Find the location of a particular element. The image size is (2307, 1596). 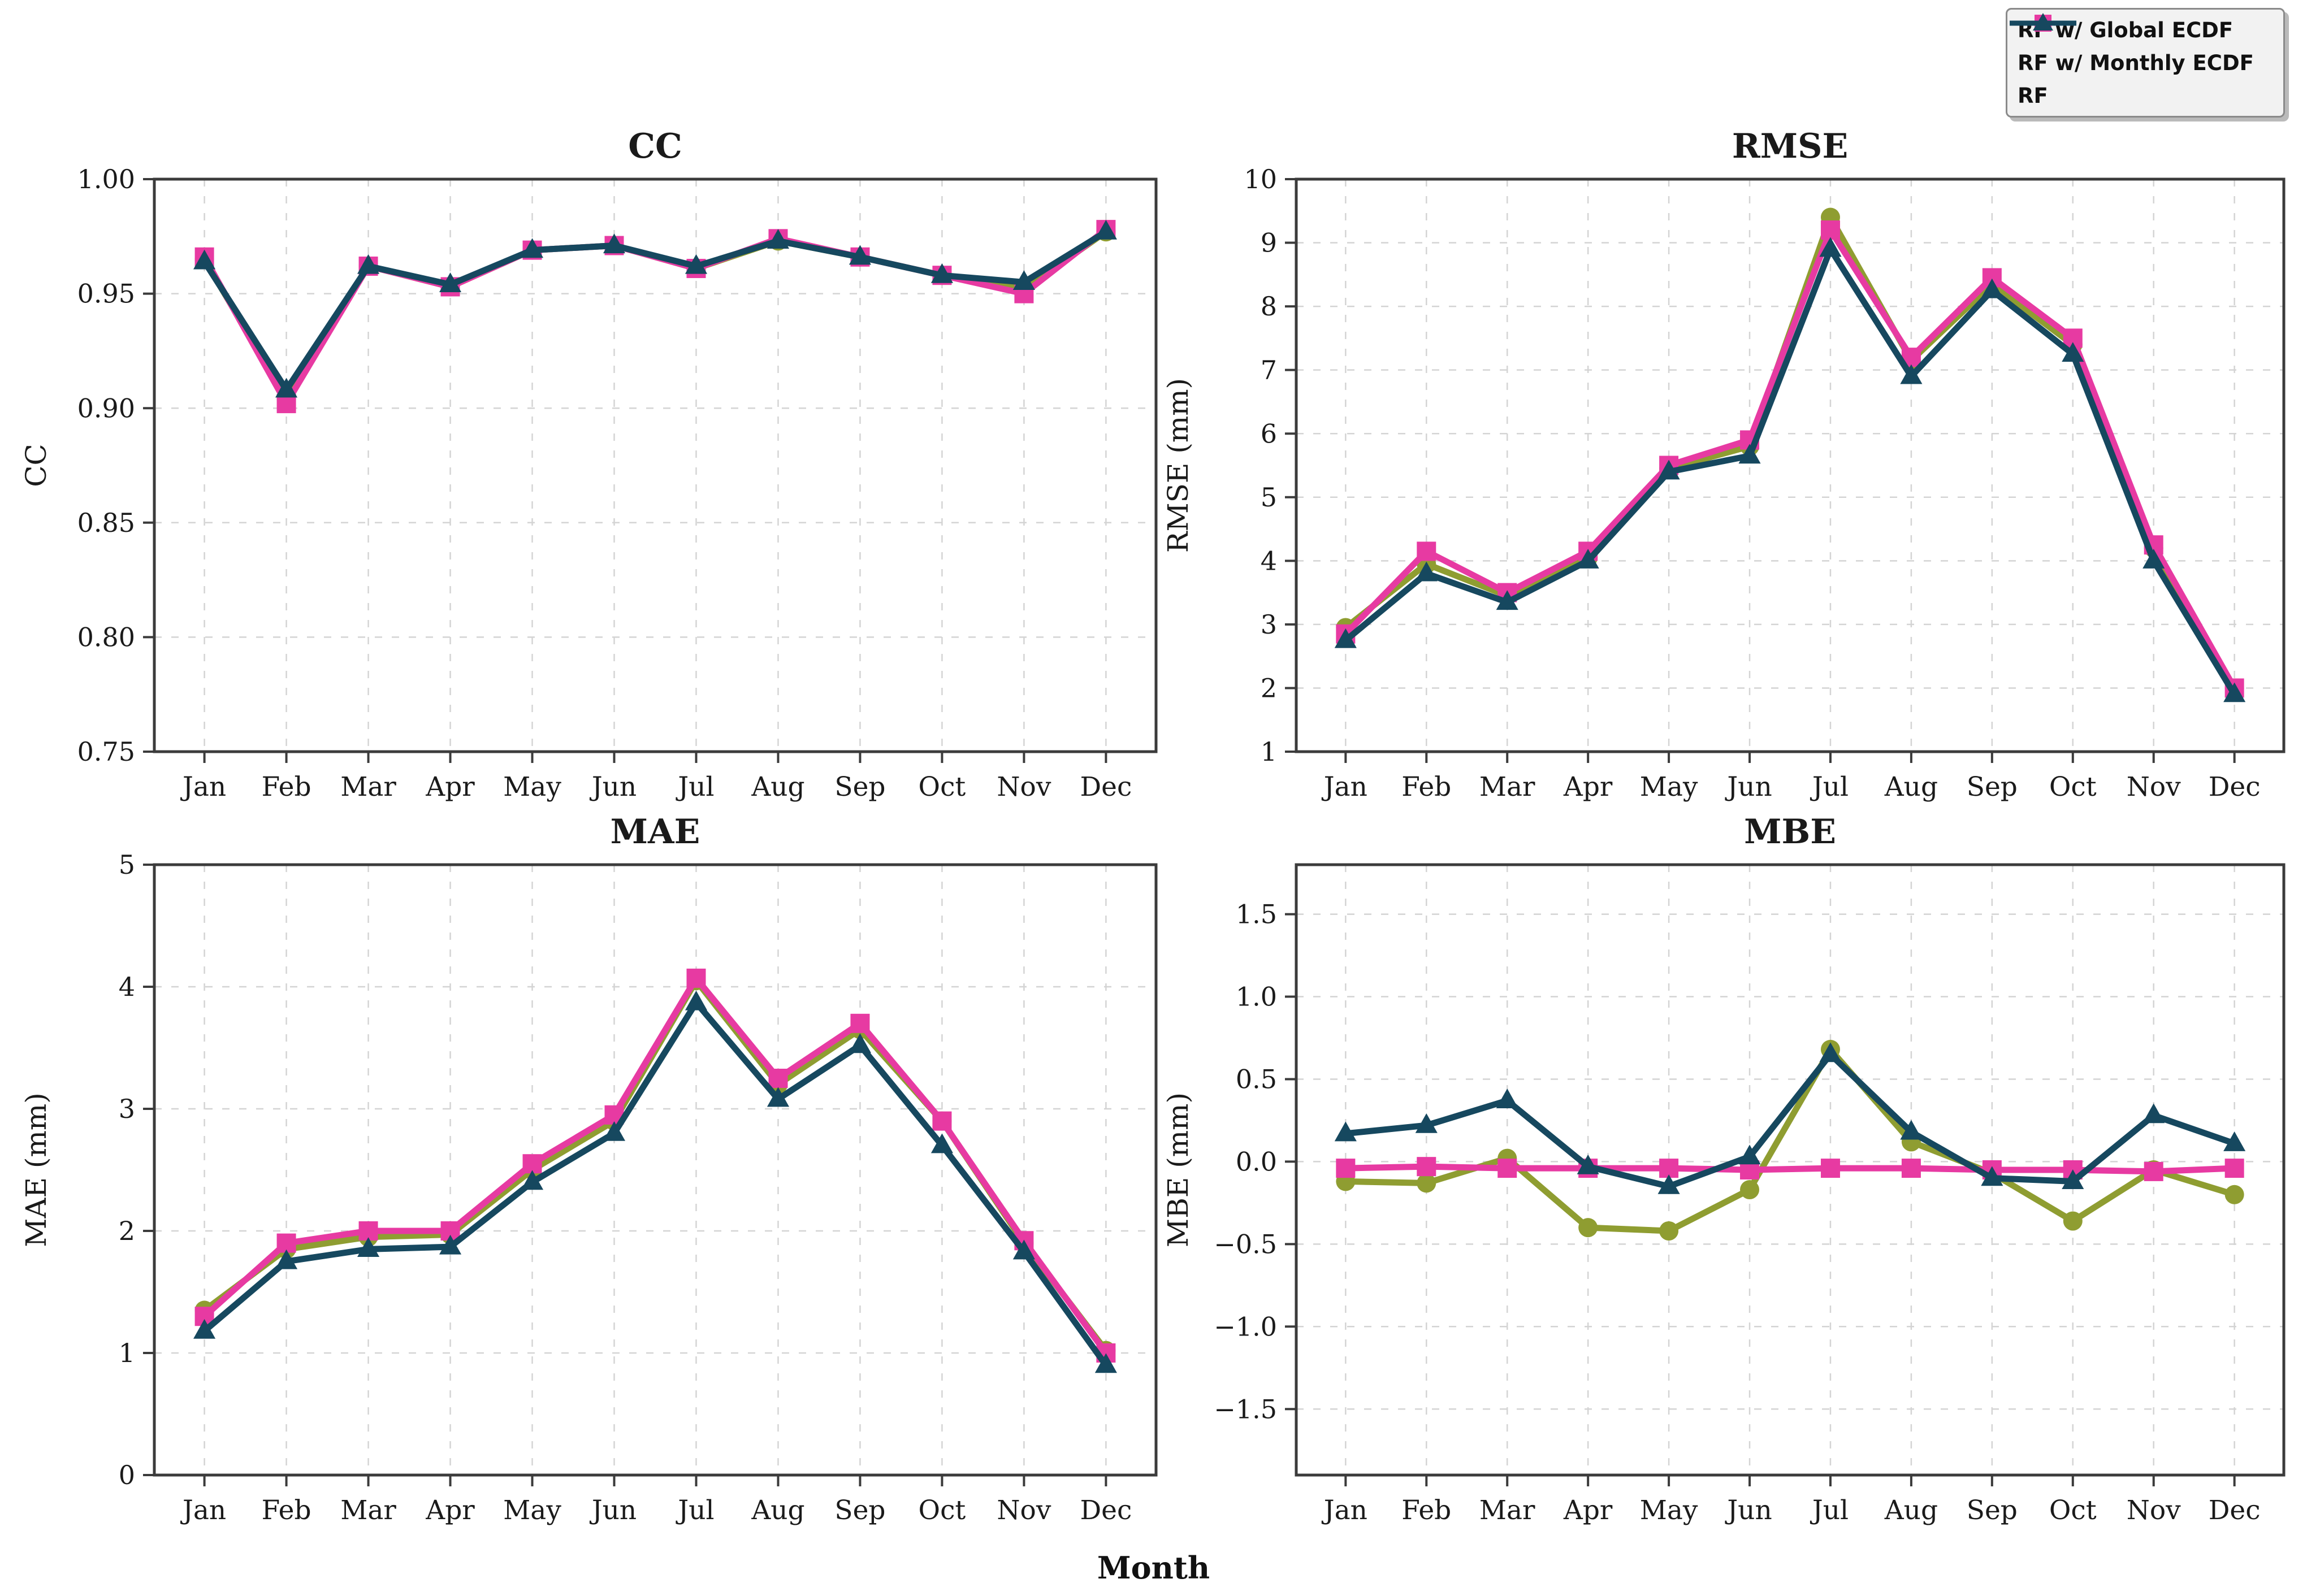

triangle-marker-icon is located at coordinates (2043, 22).